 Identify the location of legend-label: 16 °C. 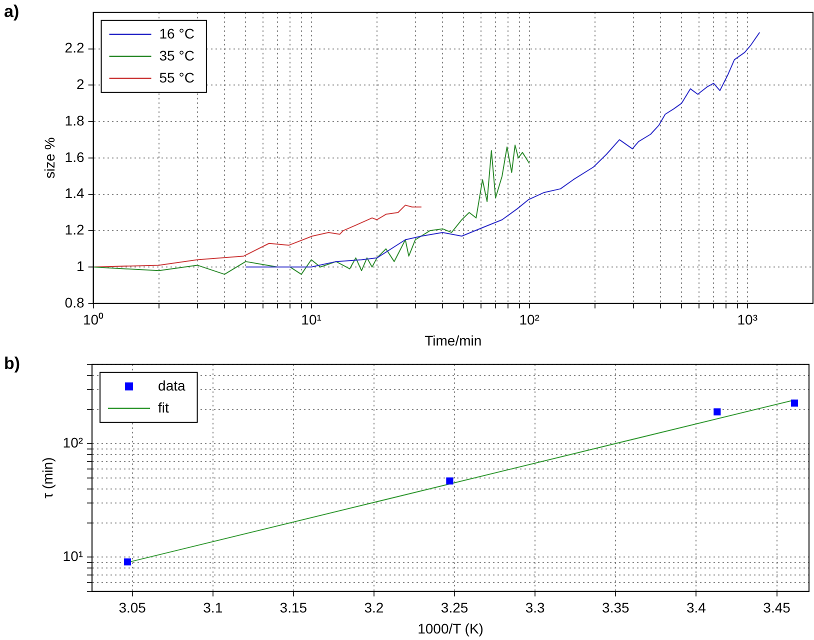
(176, 33).